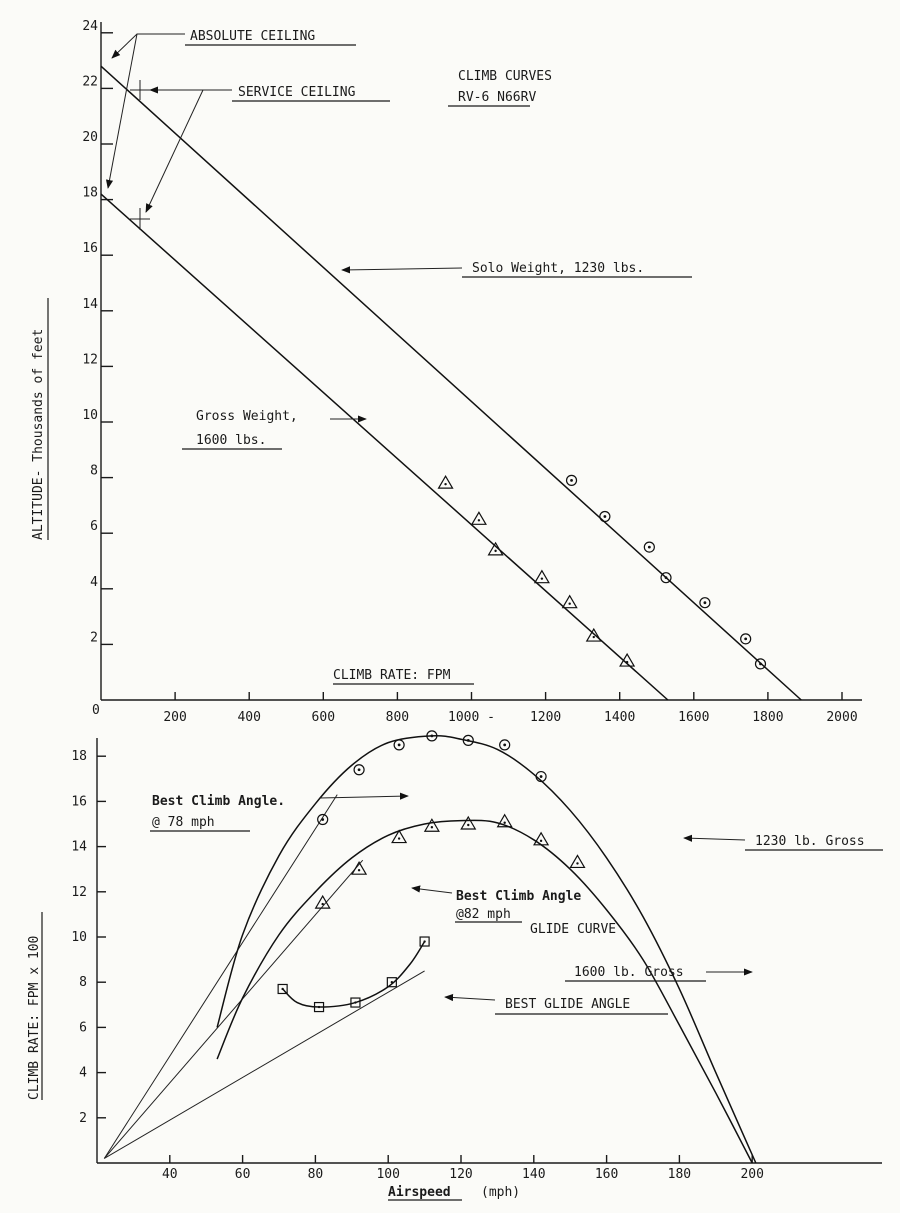  What do you see at coordinates (714, 838) in the screenshot?
I see `gross-1230-arrow` at bounding box center [714, 838].